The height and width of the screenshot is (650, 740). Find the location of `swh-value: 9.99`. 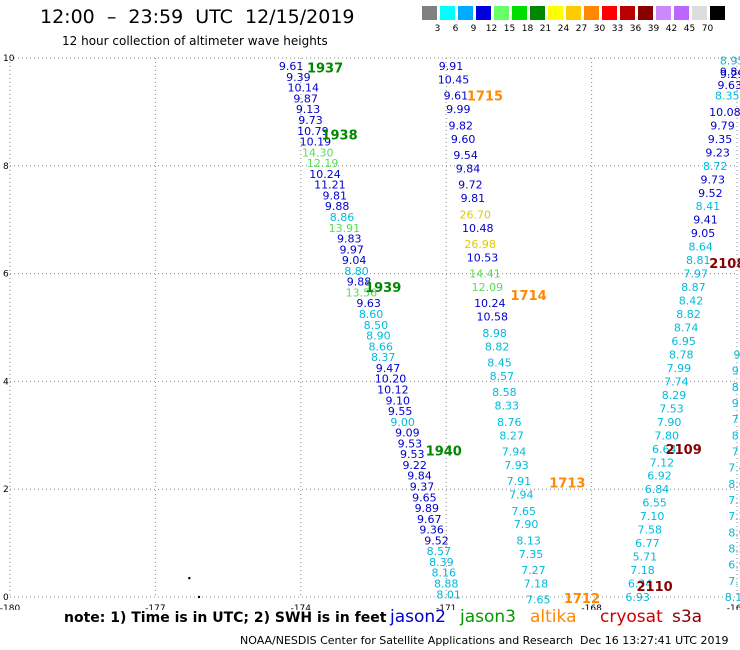

swh-value: 9.99 is located at coordinates (458, 109).